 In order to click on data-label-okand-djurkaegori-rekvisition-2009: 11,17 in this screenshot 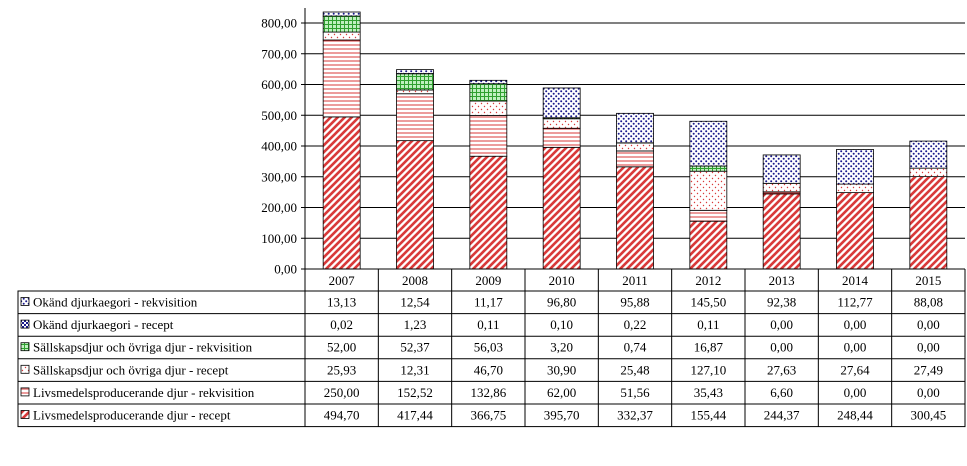, I will do `click(488, 302)`.